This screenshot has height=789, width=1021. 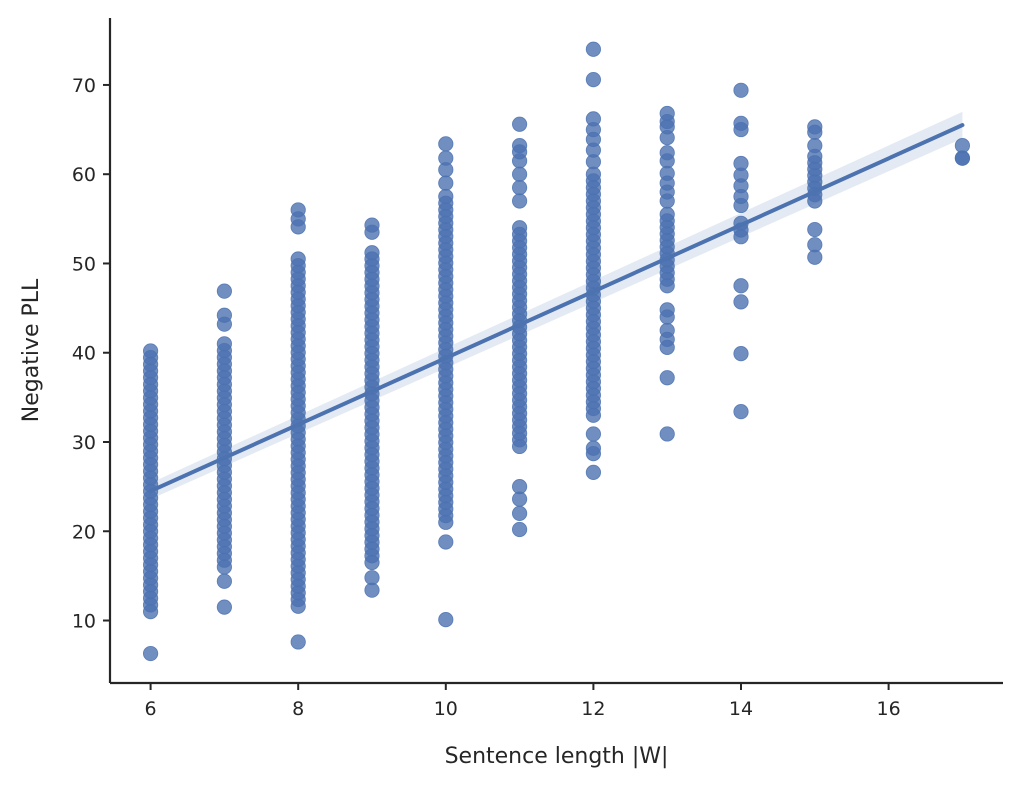 I want to click on y-tick-label: 40, so click(x=84, y=354).